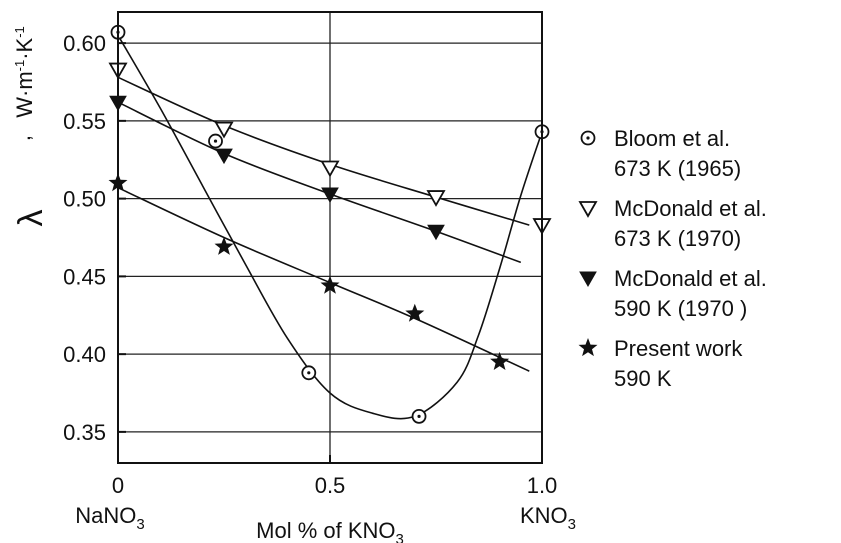 This screenshot has width=841, height=543. Describe the element at coordinates (677, 168) in the screenshot. I see `legend-label-0: 673 K (1965)` at that location.